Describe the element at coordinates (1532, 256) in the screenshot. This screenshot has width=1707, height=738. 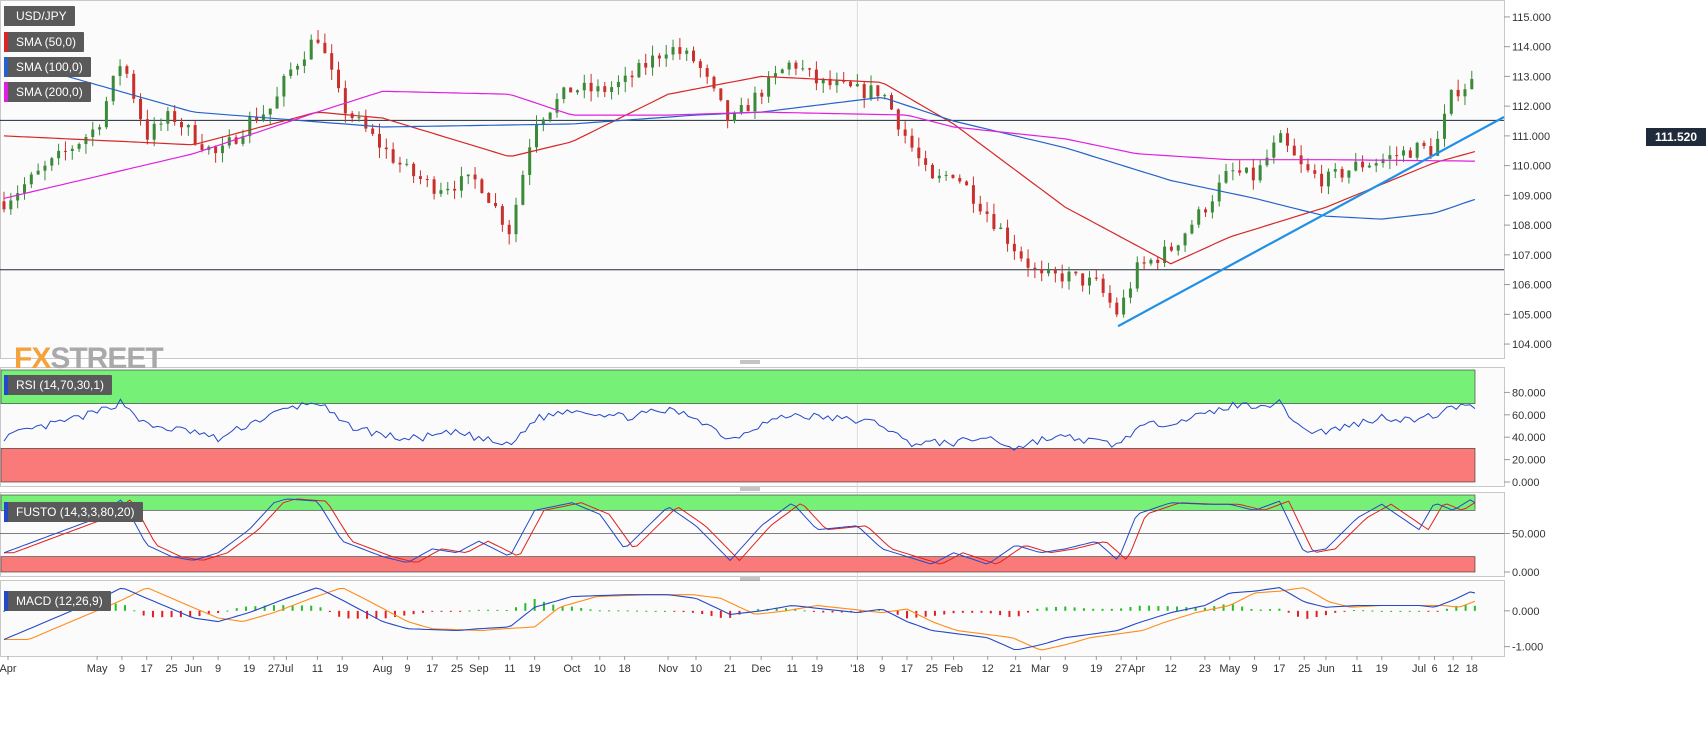
I see `price-y-tick-label: 107.000` at that location.